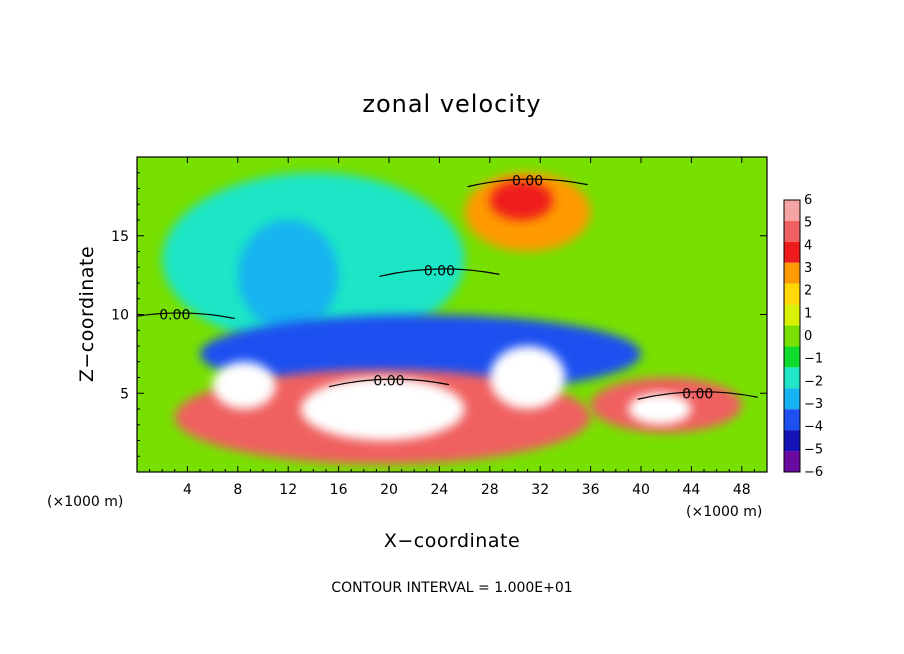 The height and width of the screenshot is (654, 904). What do you see at coordinates (490, 490) in the screenshot?
I see `x-tick-label: 28` at bounding box center [490, 490].